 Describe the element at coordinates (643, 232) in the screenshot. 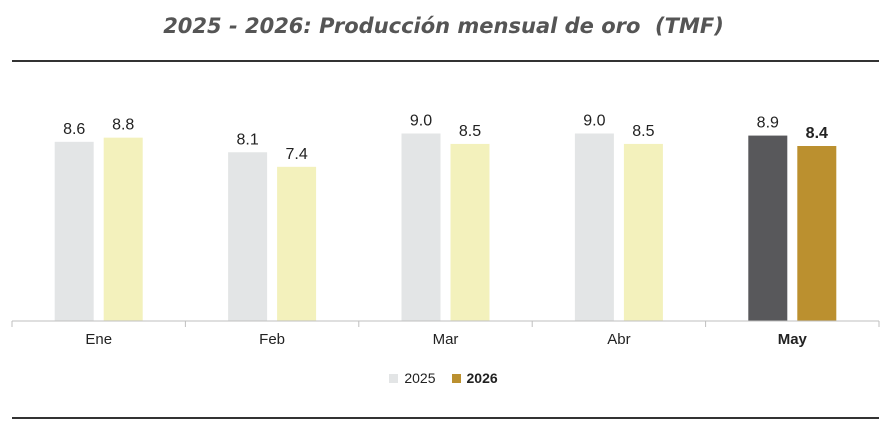

I see `bar-2026-abr` at that location.